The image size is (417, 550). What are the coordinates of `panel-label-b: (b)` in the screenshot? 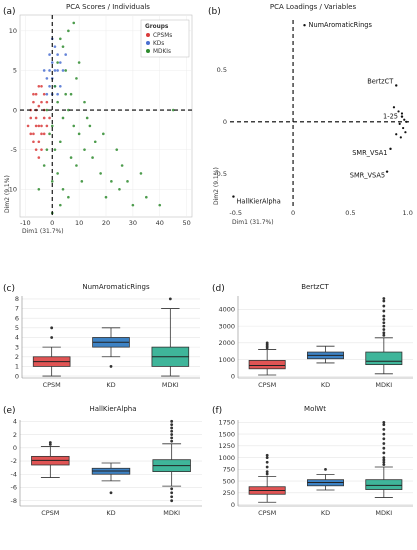 It's located at (214, 12).